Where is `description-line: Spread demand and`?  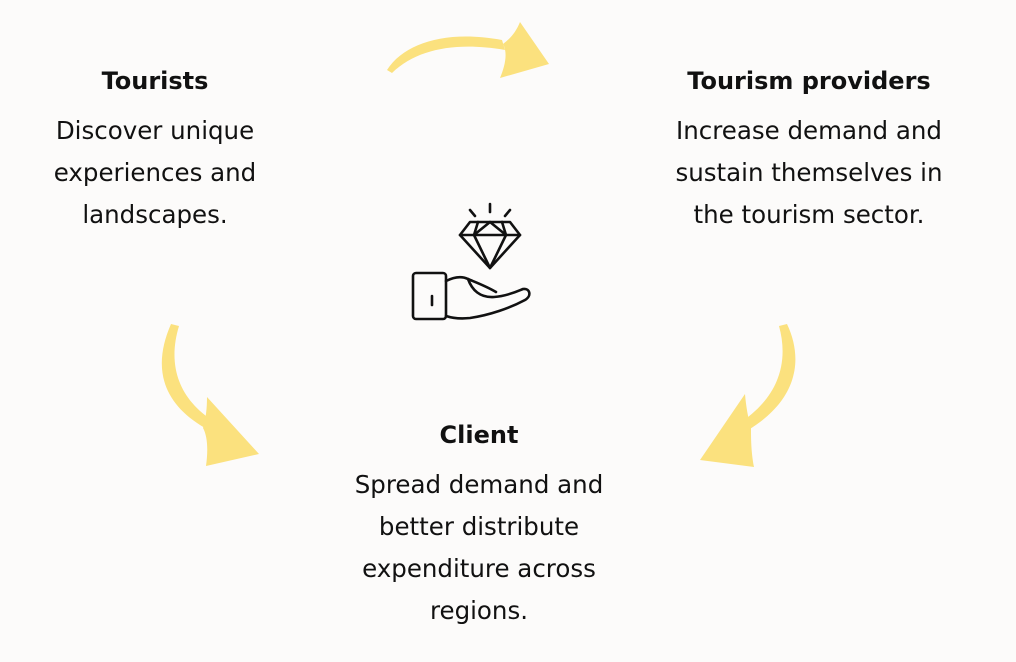 description-line: Spread demand and is located at coordinates (479, 484).